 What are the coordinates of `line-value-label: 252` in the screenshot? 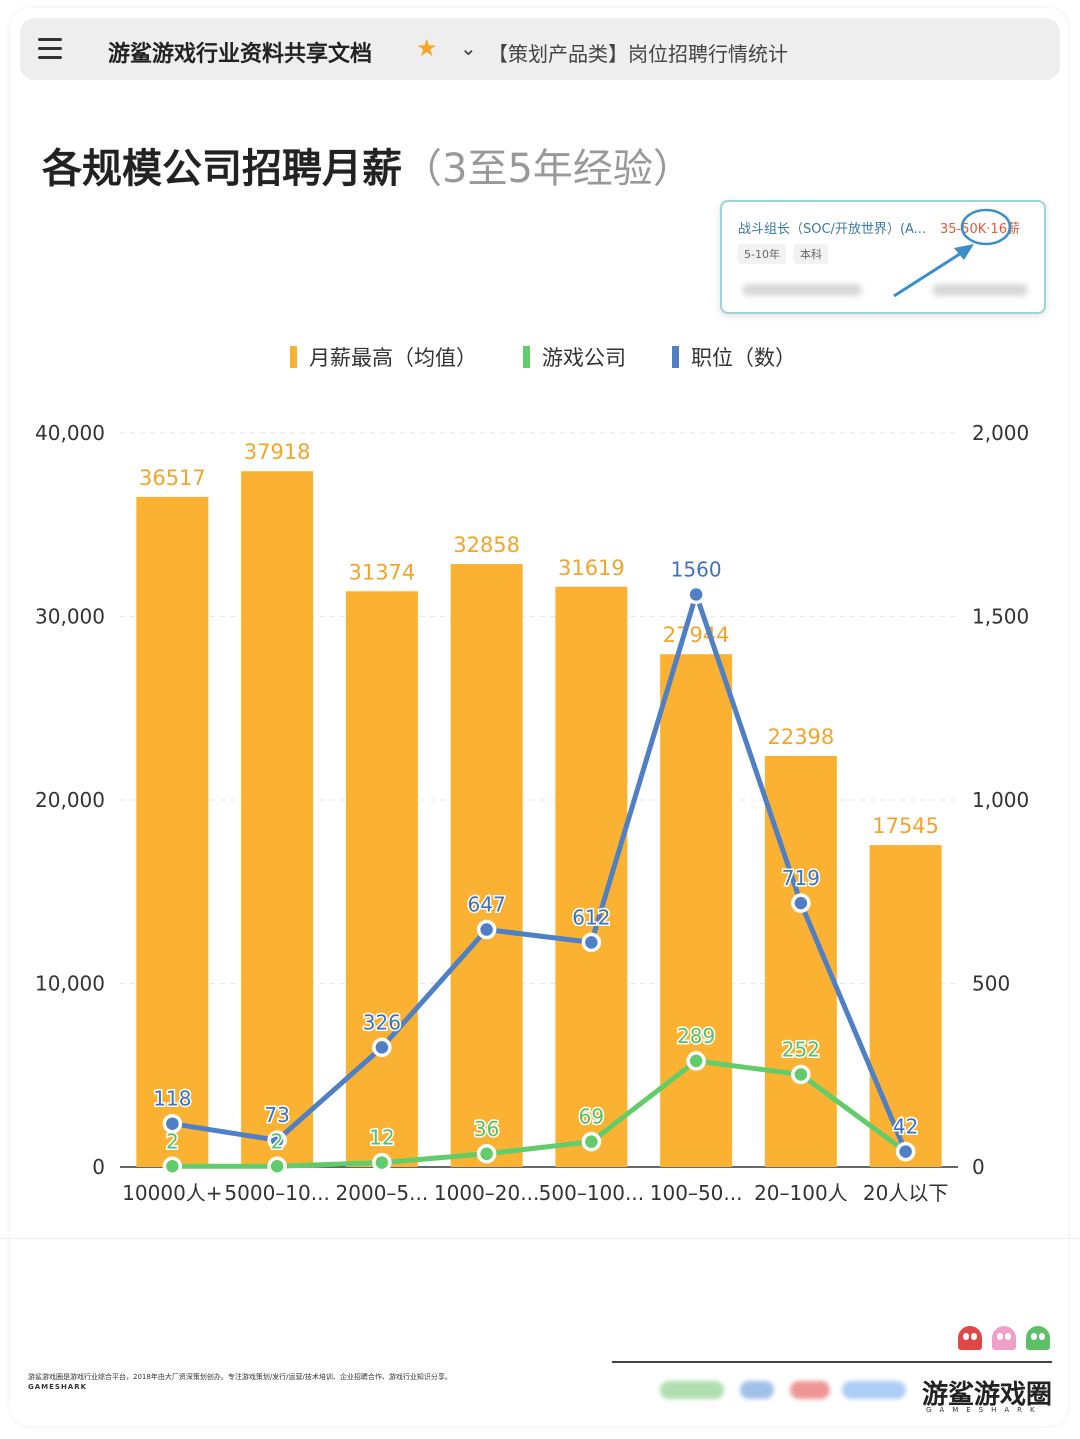 It's located at (801, 1050).